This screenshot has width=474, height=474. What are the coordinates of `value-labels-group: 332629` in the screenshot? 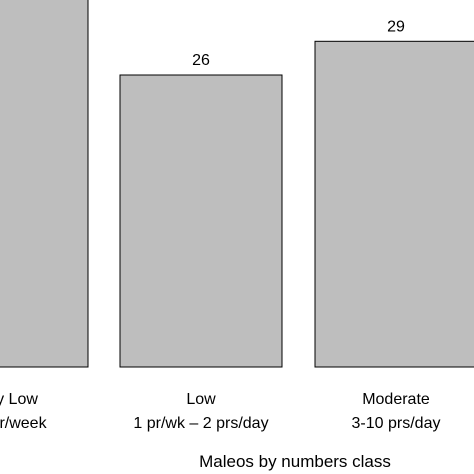 It's located at (298, 43).